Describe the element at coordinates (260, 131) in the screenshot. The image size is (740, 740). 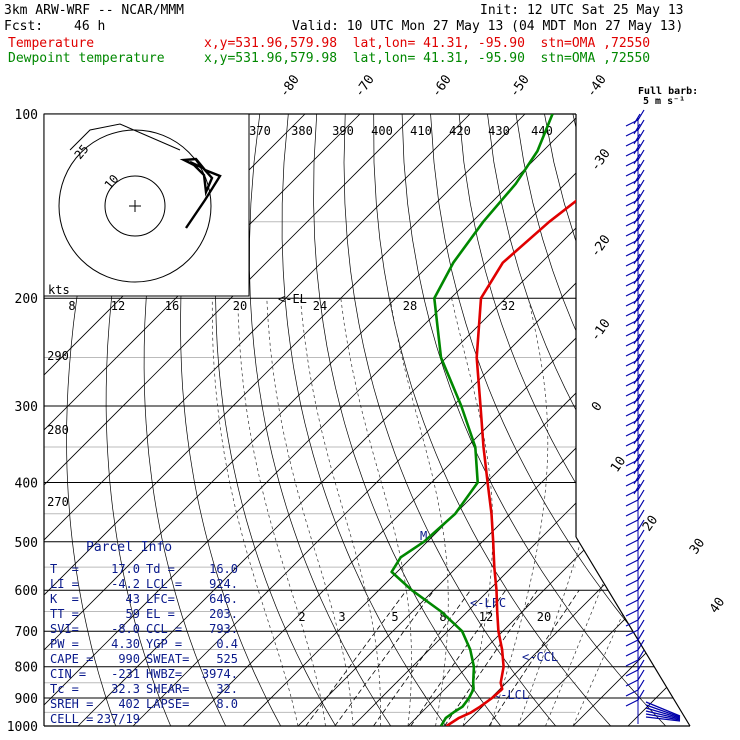
I see `theta-tick-label: 370` at that location.